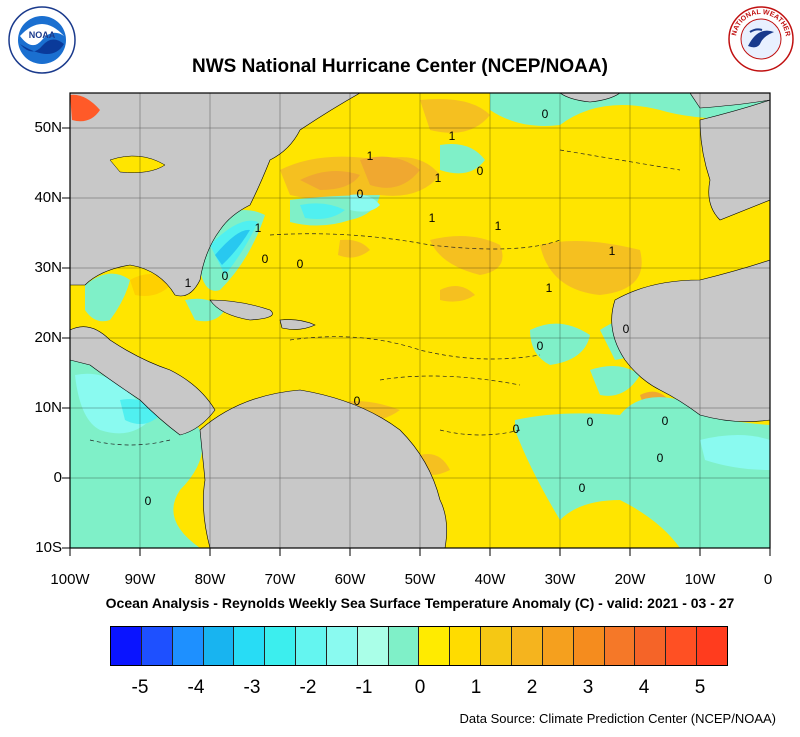 The height and width of the screenshot is (737, 800). I want to click on legend-label: -5, so click(140, 687).